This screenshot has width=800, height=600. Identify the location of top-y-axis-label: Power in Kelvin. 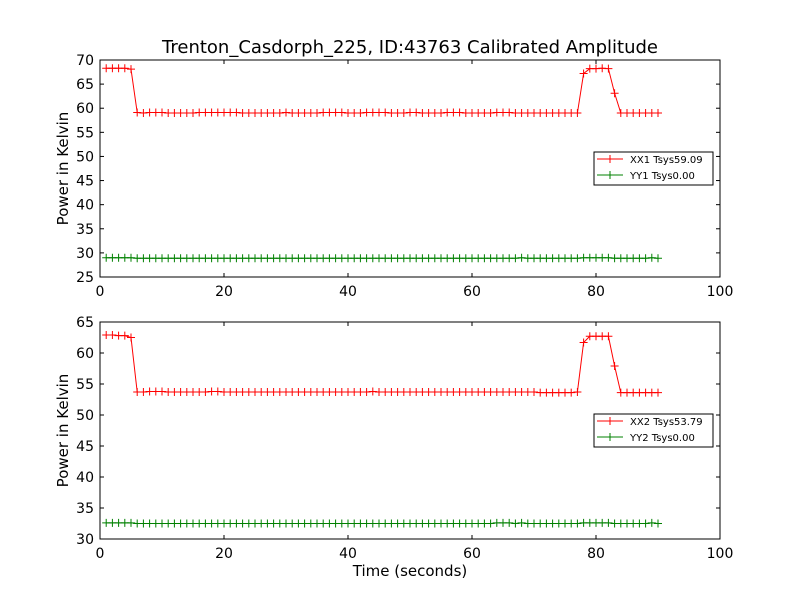
(63, 169).